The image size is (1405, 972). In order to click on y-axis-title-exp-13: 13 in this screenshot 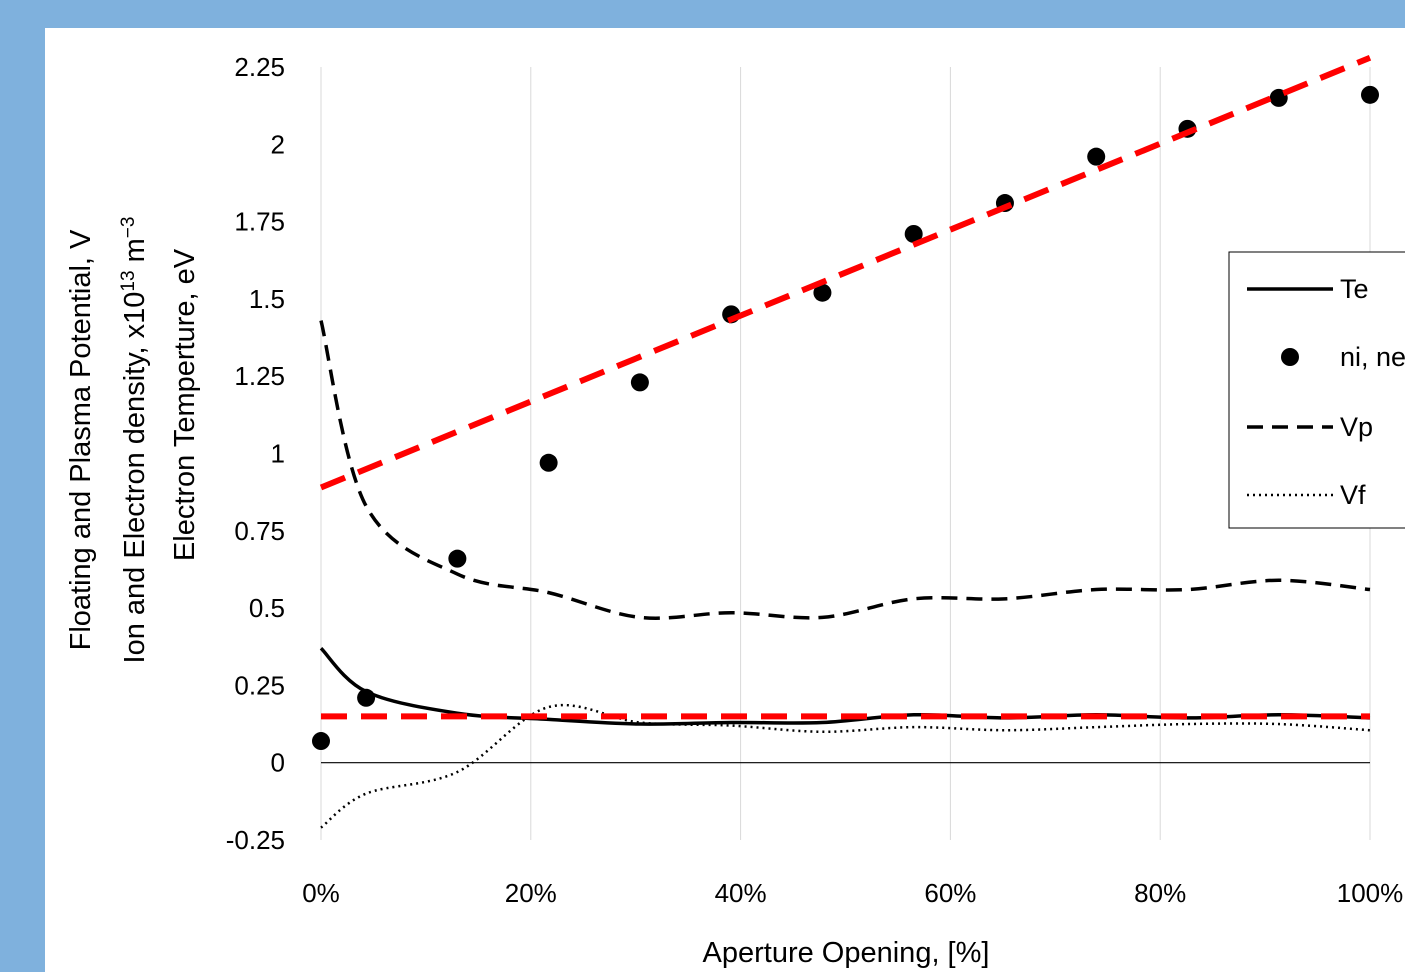, I will do `click(128, 280)`.